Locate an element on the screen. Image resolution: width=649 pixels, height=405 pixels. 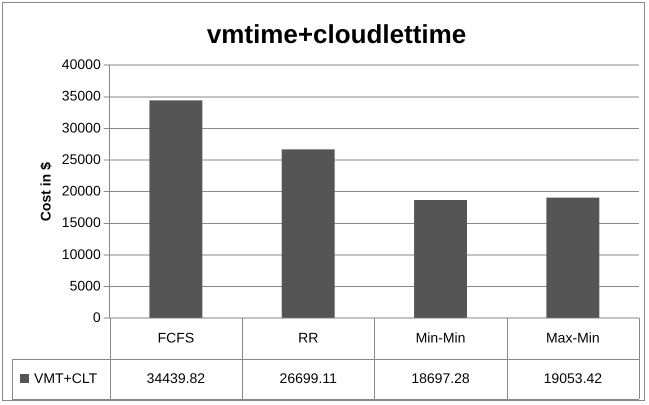
chart-title: vmtime+cloudlettime is located at coordinates (336, 33).